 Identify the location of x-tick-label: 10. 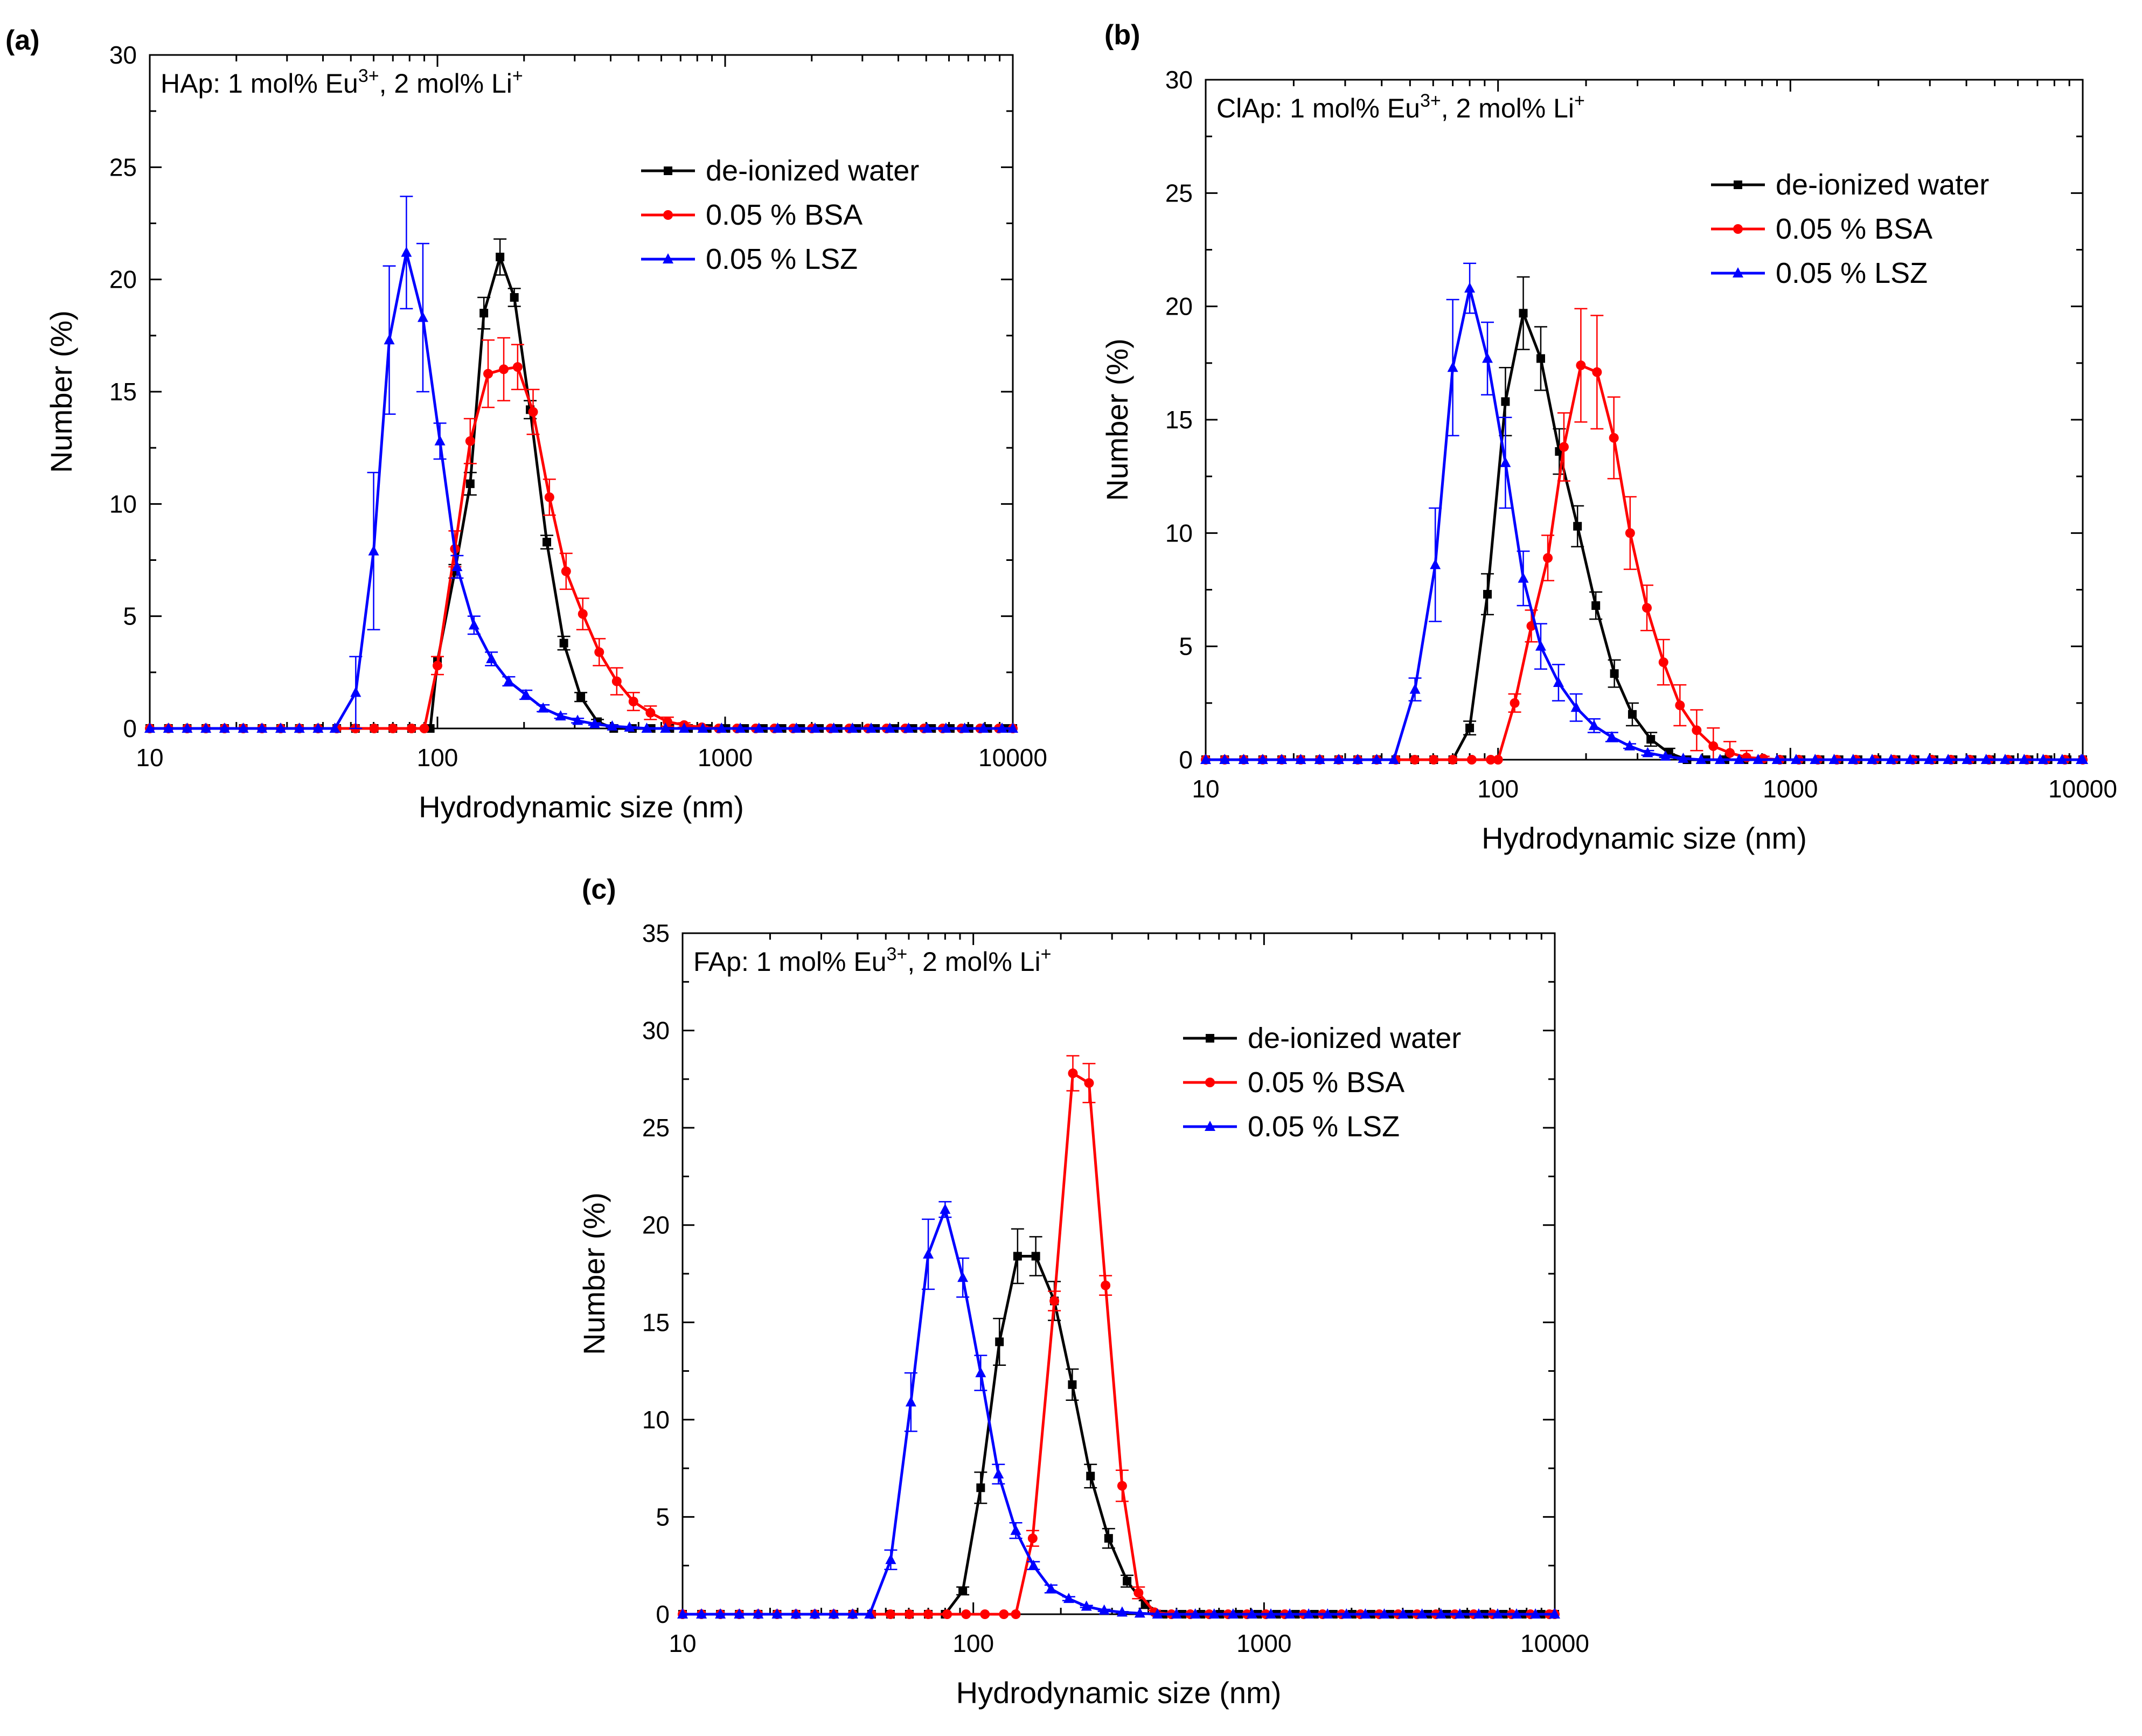
(1205, 789).